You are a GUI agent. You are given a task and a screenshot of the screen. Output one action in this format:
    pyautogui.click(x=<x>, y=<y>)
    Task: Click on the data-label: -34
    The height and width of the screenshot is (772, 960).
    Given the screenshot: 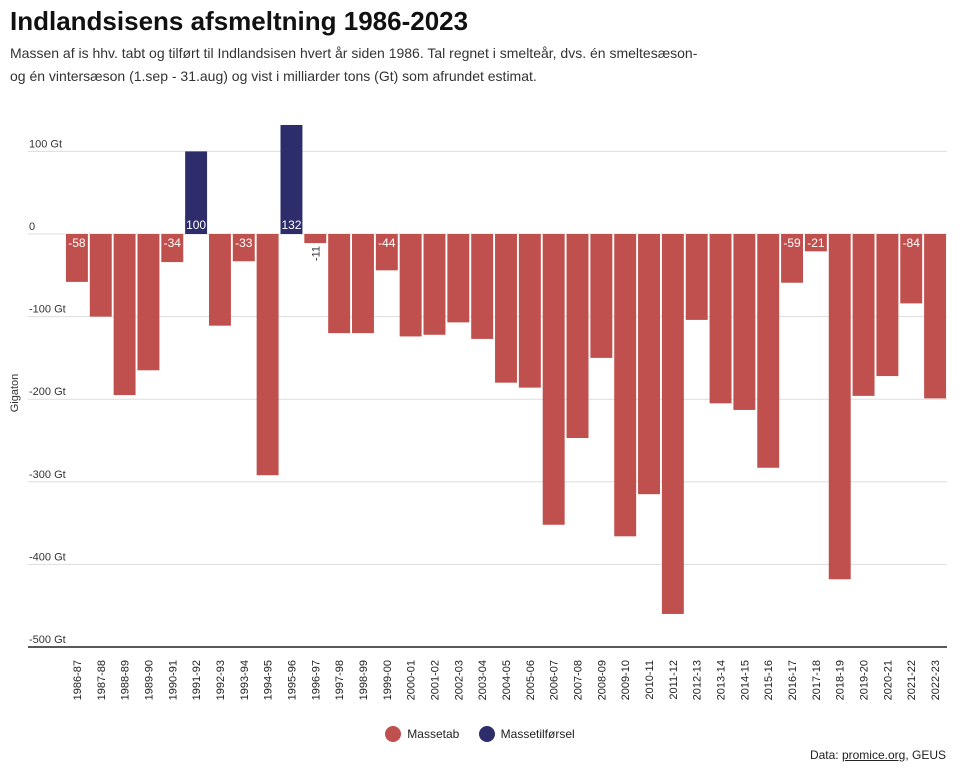 What is the action you would take?
    pyautogui.click(x=173, y=243)
    